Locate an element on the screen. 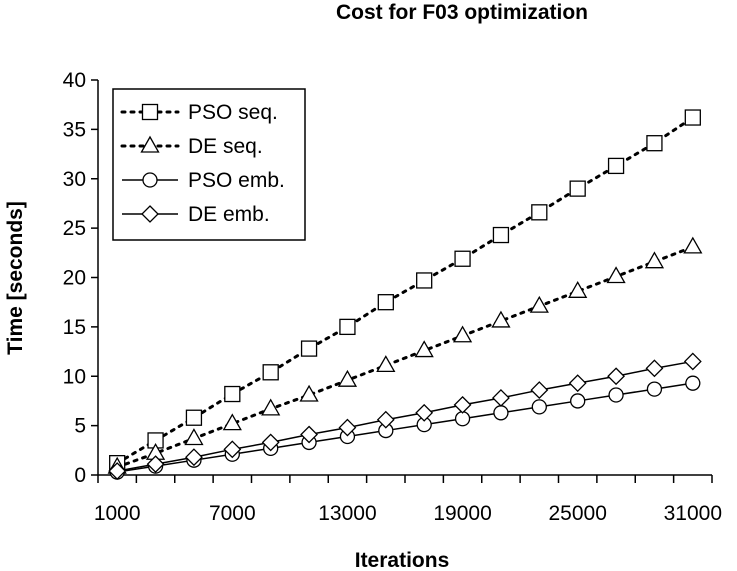  legend-marker-diamond is located at coordinates (150, 214).